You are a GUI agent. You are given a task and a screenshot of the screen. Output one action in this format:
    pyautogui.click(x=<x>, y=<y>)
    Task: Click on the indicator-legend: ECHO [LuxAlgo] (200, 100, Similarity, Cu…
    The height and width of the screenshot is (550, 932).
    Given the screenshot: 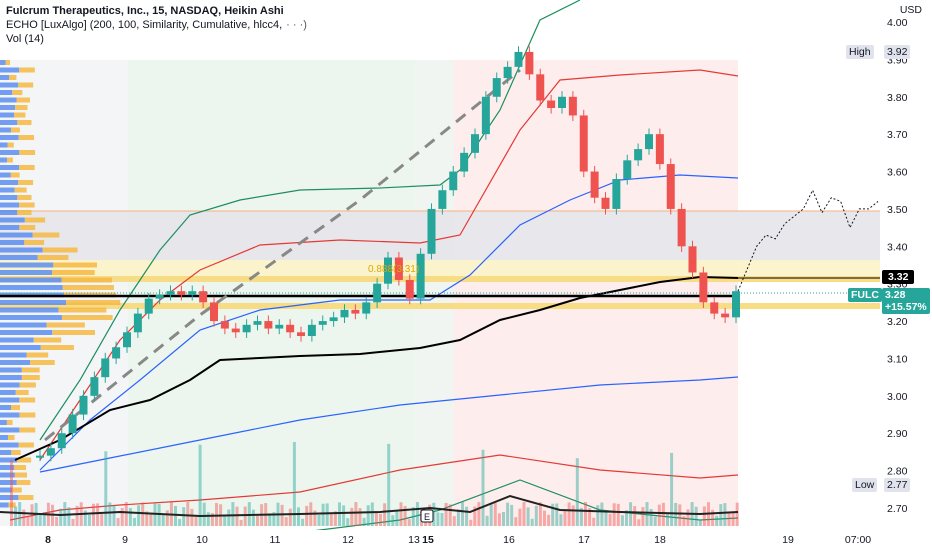 What is the action you would take?
    pyautogui.click(x=156, y=25)
    